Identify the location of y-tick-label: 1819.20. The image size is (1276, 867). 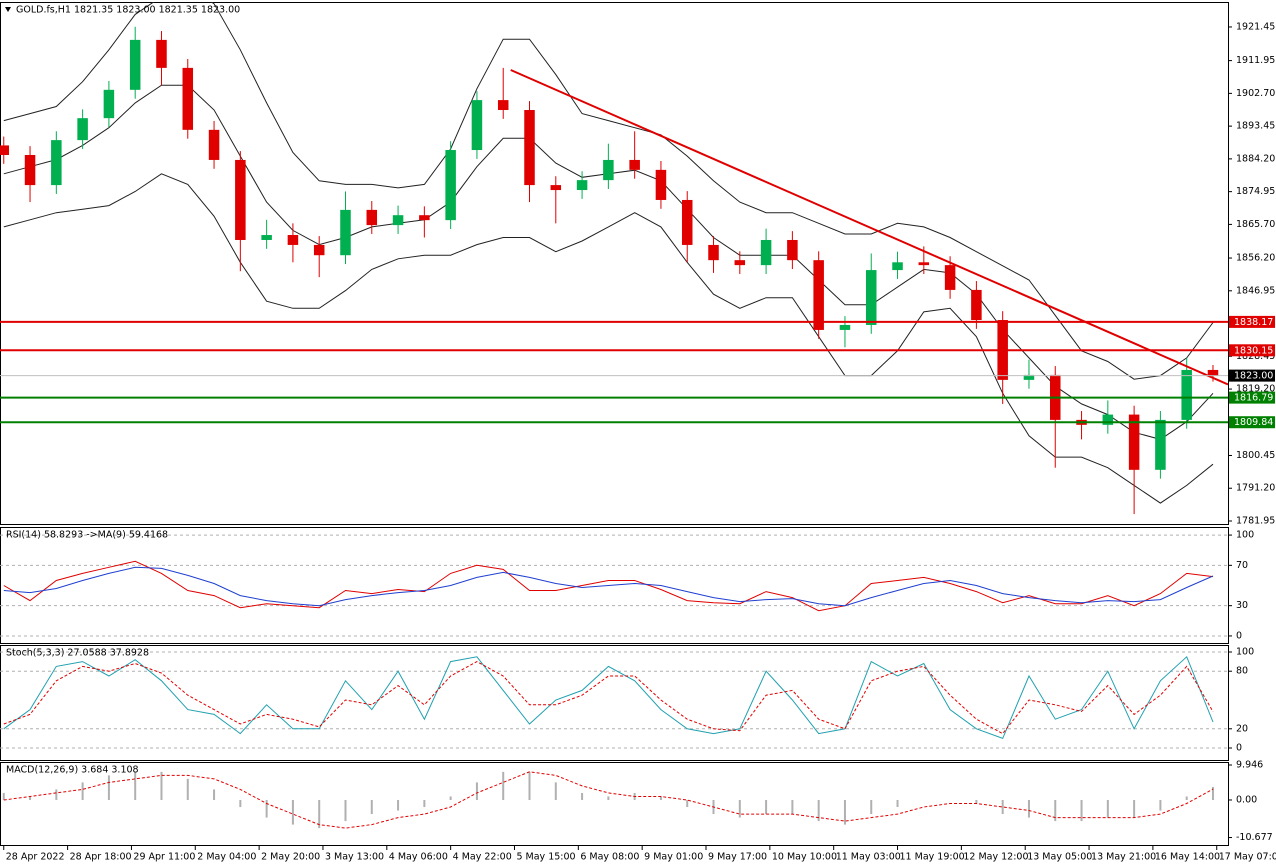
(1255, 389).